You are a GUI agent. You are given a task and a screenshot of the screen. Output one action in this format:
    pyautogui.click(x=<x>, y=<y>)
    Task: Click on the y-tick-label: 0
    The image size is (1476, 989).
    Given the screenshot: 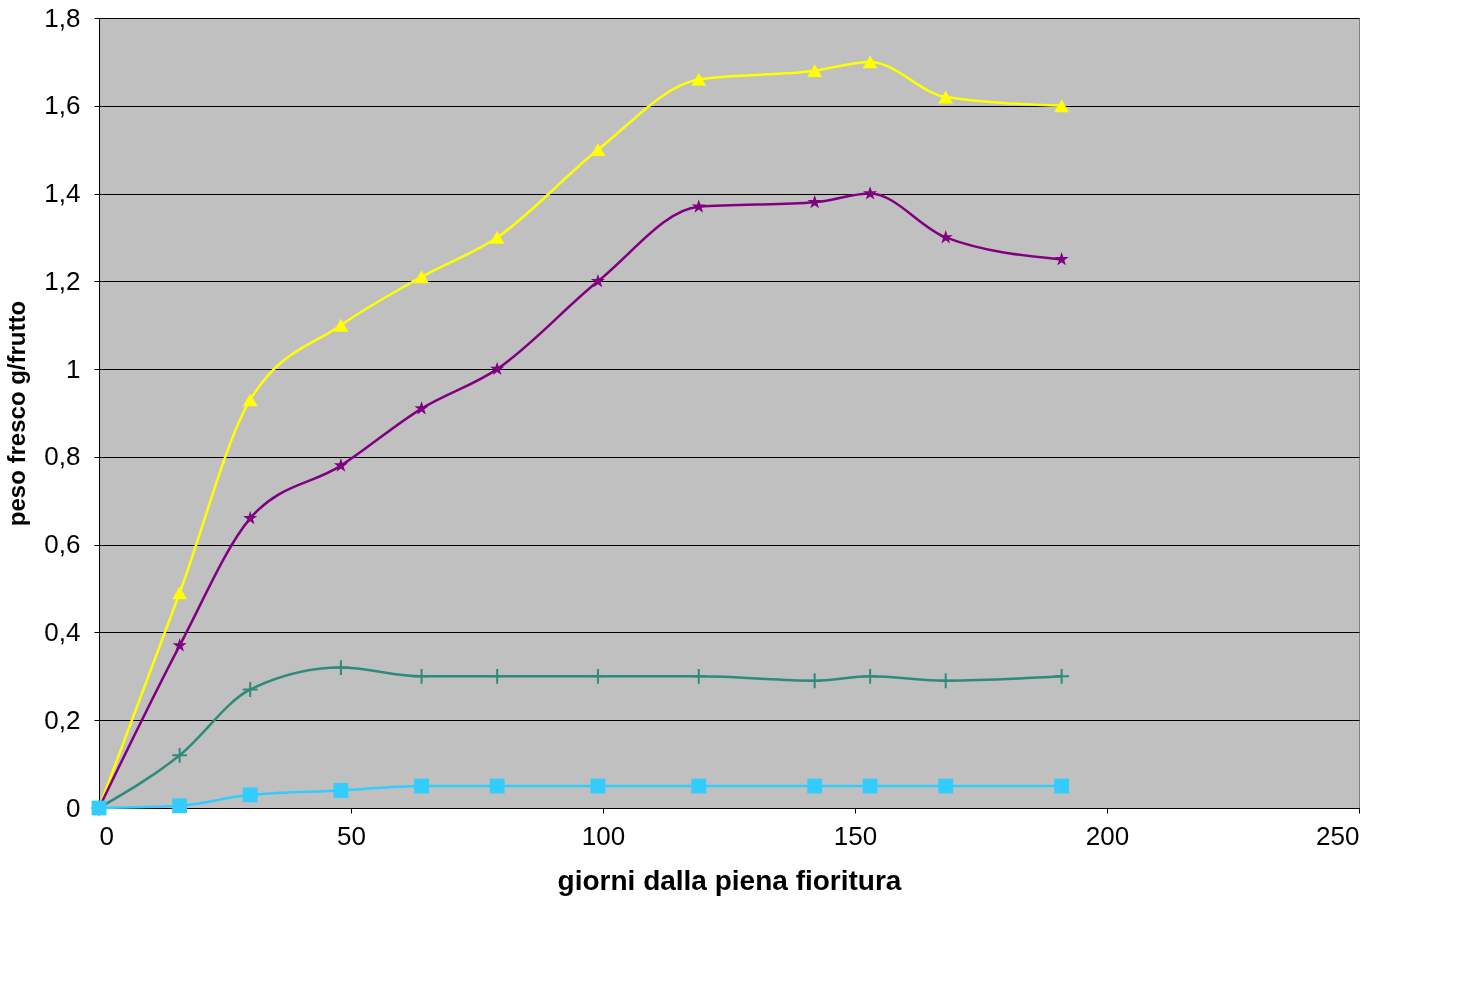 What is the action you would take?
    pyautogui.click(x=73, y=807)
    